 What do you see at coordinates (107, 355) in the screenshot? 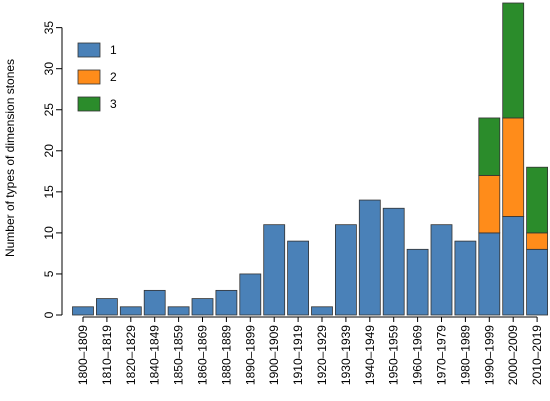
I see `x-tick-label: 1810–1819` at bounding box center [107, 355].